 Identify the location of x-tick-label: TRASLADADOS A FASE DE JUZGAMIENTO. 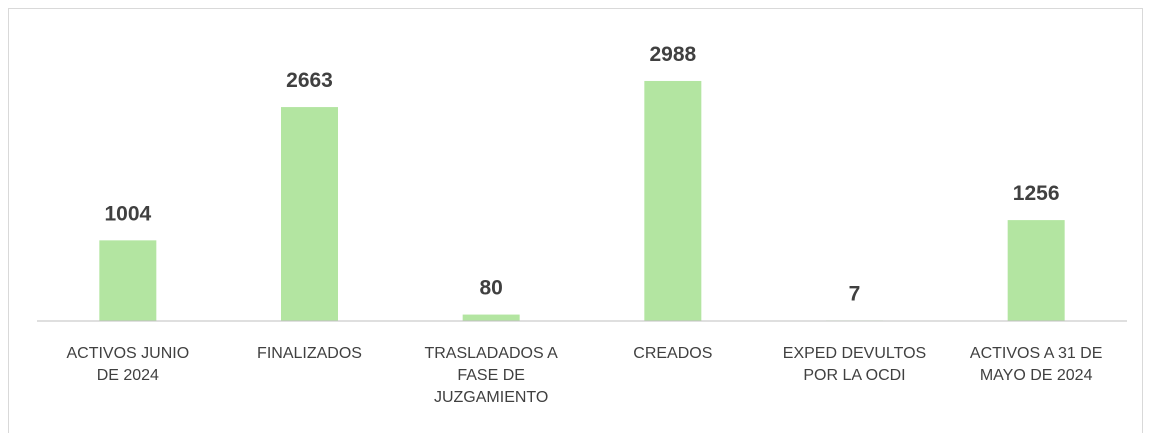
(491, 375).